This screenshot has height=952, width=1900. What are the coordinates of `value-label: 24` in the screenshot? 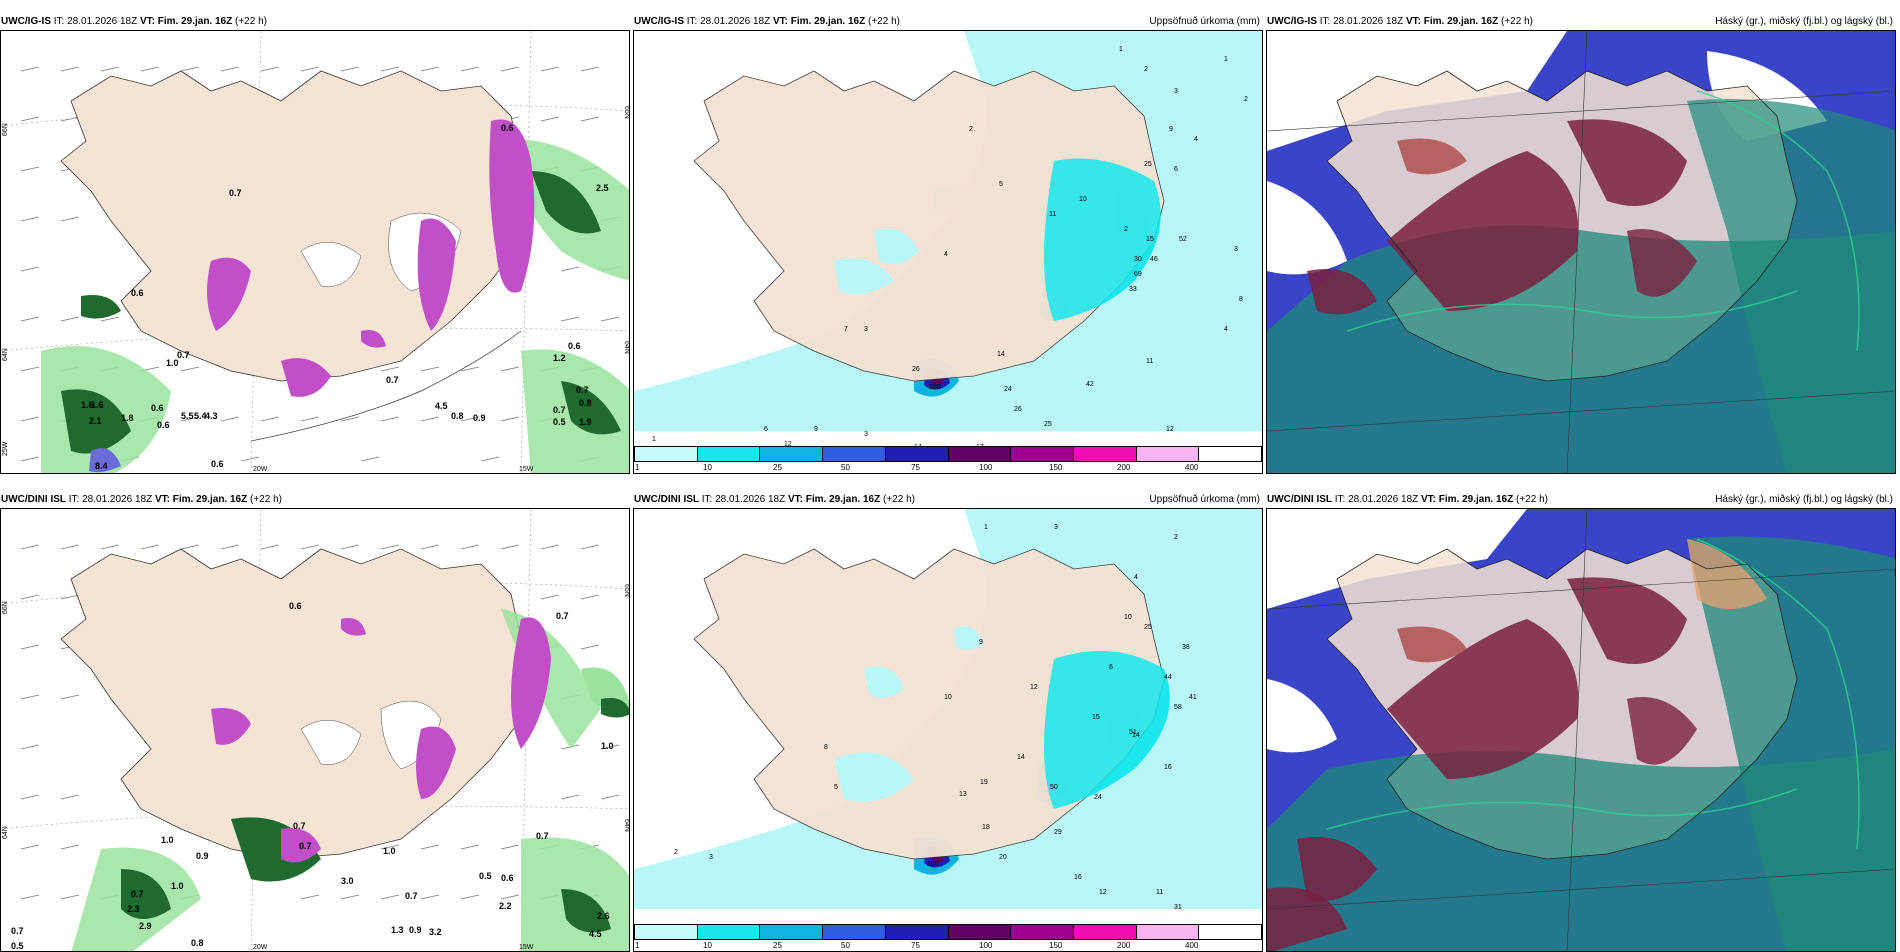 It's located at (1098, 797).